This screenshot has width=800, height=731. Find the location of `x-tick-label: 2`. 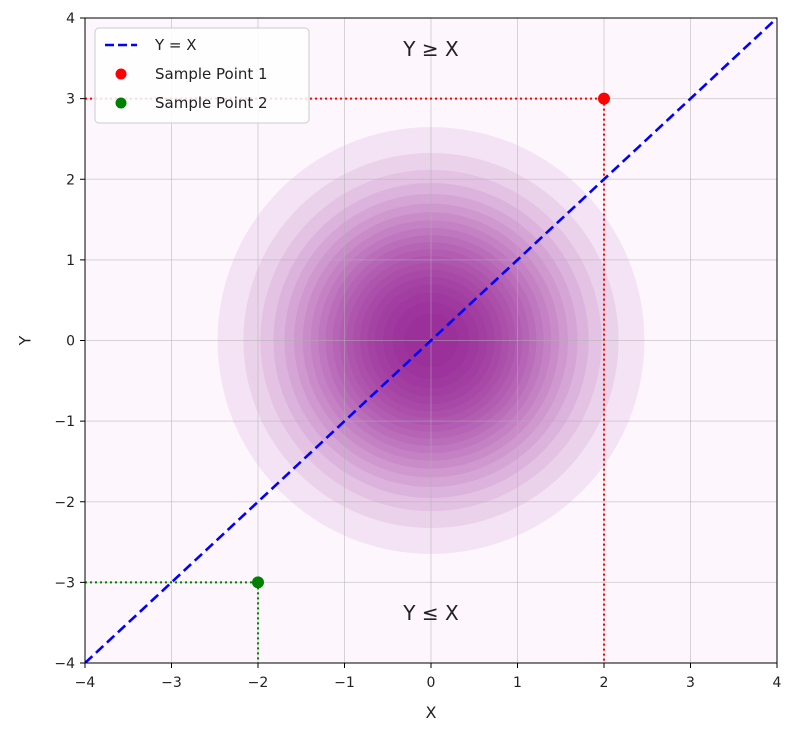

x-tick-label: 2 is located at coordinates (604, 683).